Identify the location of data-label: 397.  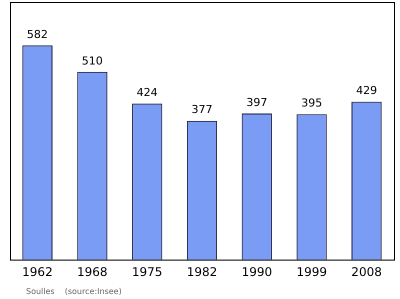
(257, 102).